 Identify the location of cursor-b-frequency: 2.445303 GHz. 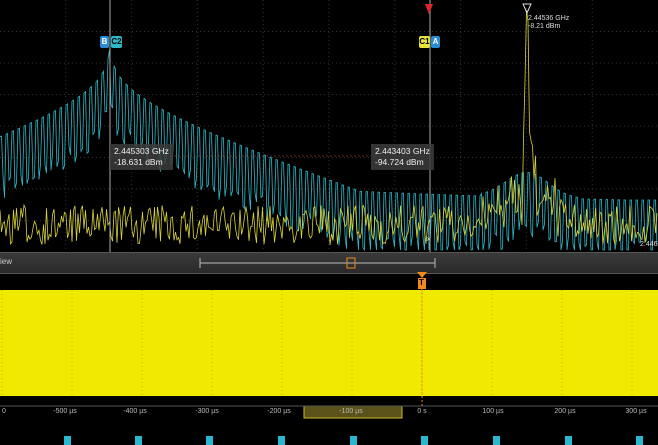
(141, 151).